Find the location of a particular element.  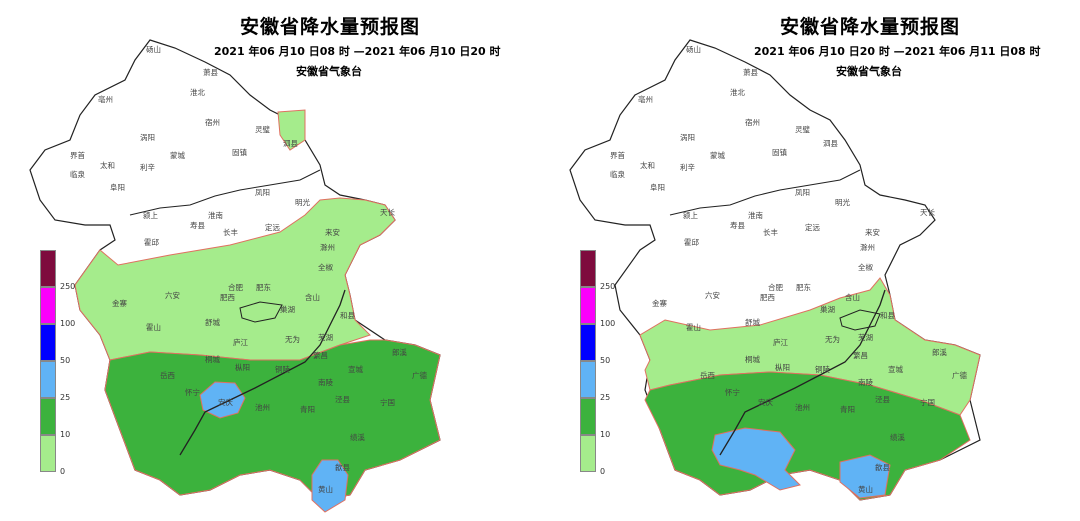

legend-level-10: 10 is located at coordinates (605, 434).